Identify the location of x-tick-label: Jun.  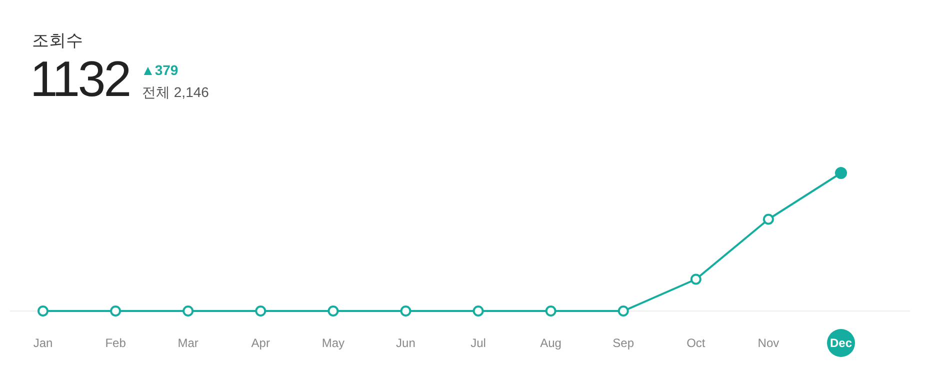
(406, 343).